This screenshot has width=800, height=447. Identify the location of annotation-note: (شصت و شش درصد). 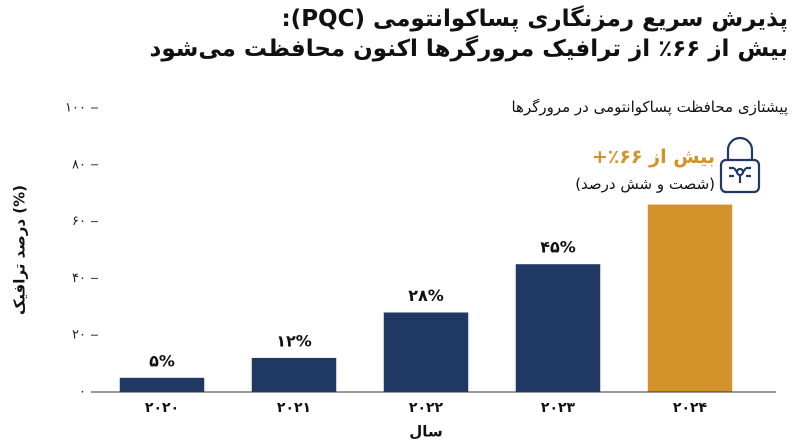
(645, 184).